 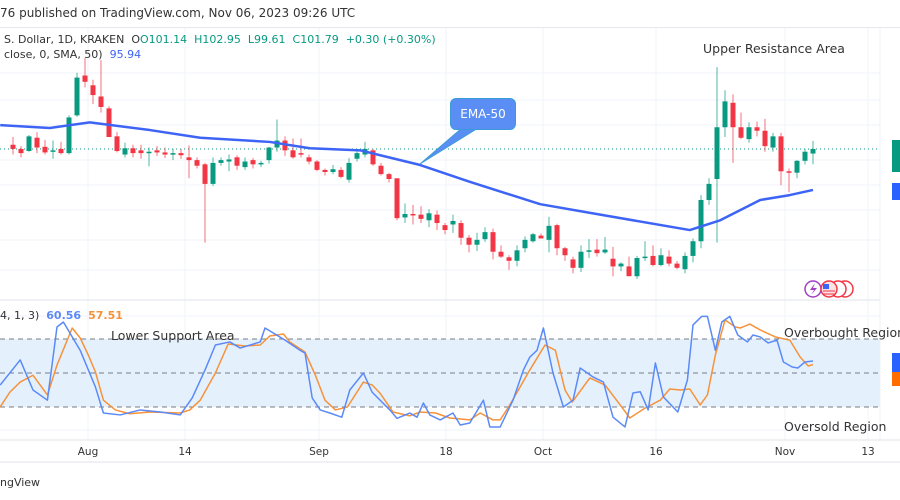 What do you see at coordinates (440, 373) in the screenshot?
I see `stoch-levels` at bounding box center [440, 373].